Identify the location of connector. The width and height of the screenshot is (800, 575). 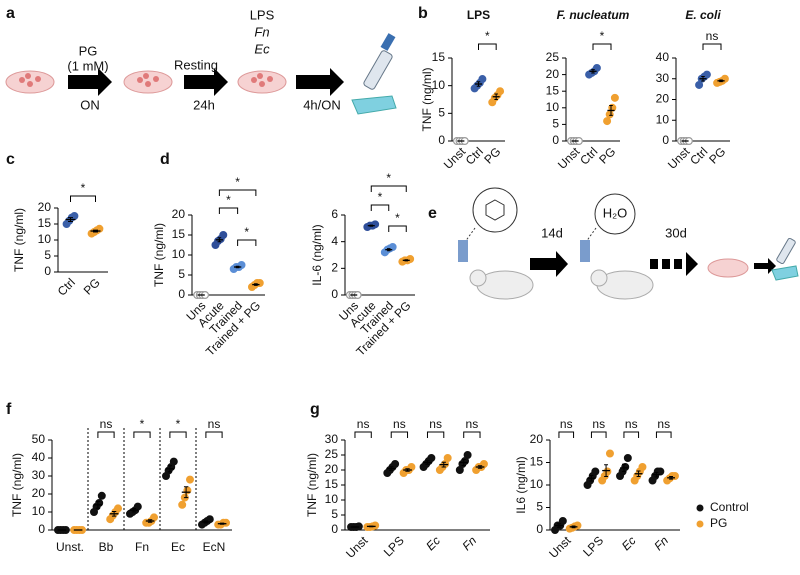
(591, 235).